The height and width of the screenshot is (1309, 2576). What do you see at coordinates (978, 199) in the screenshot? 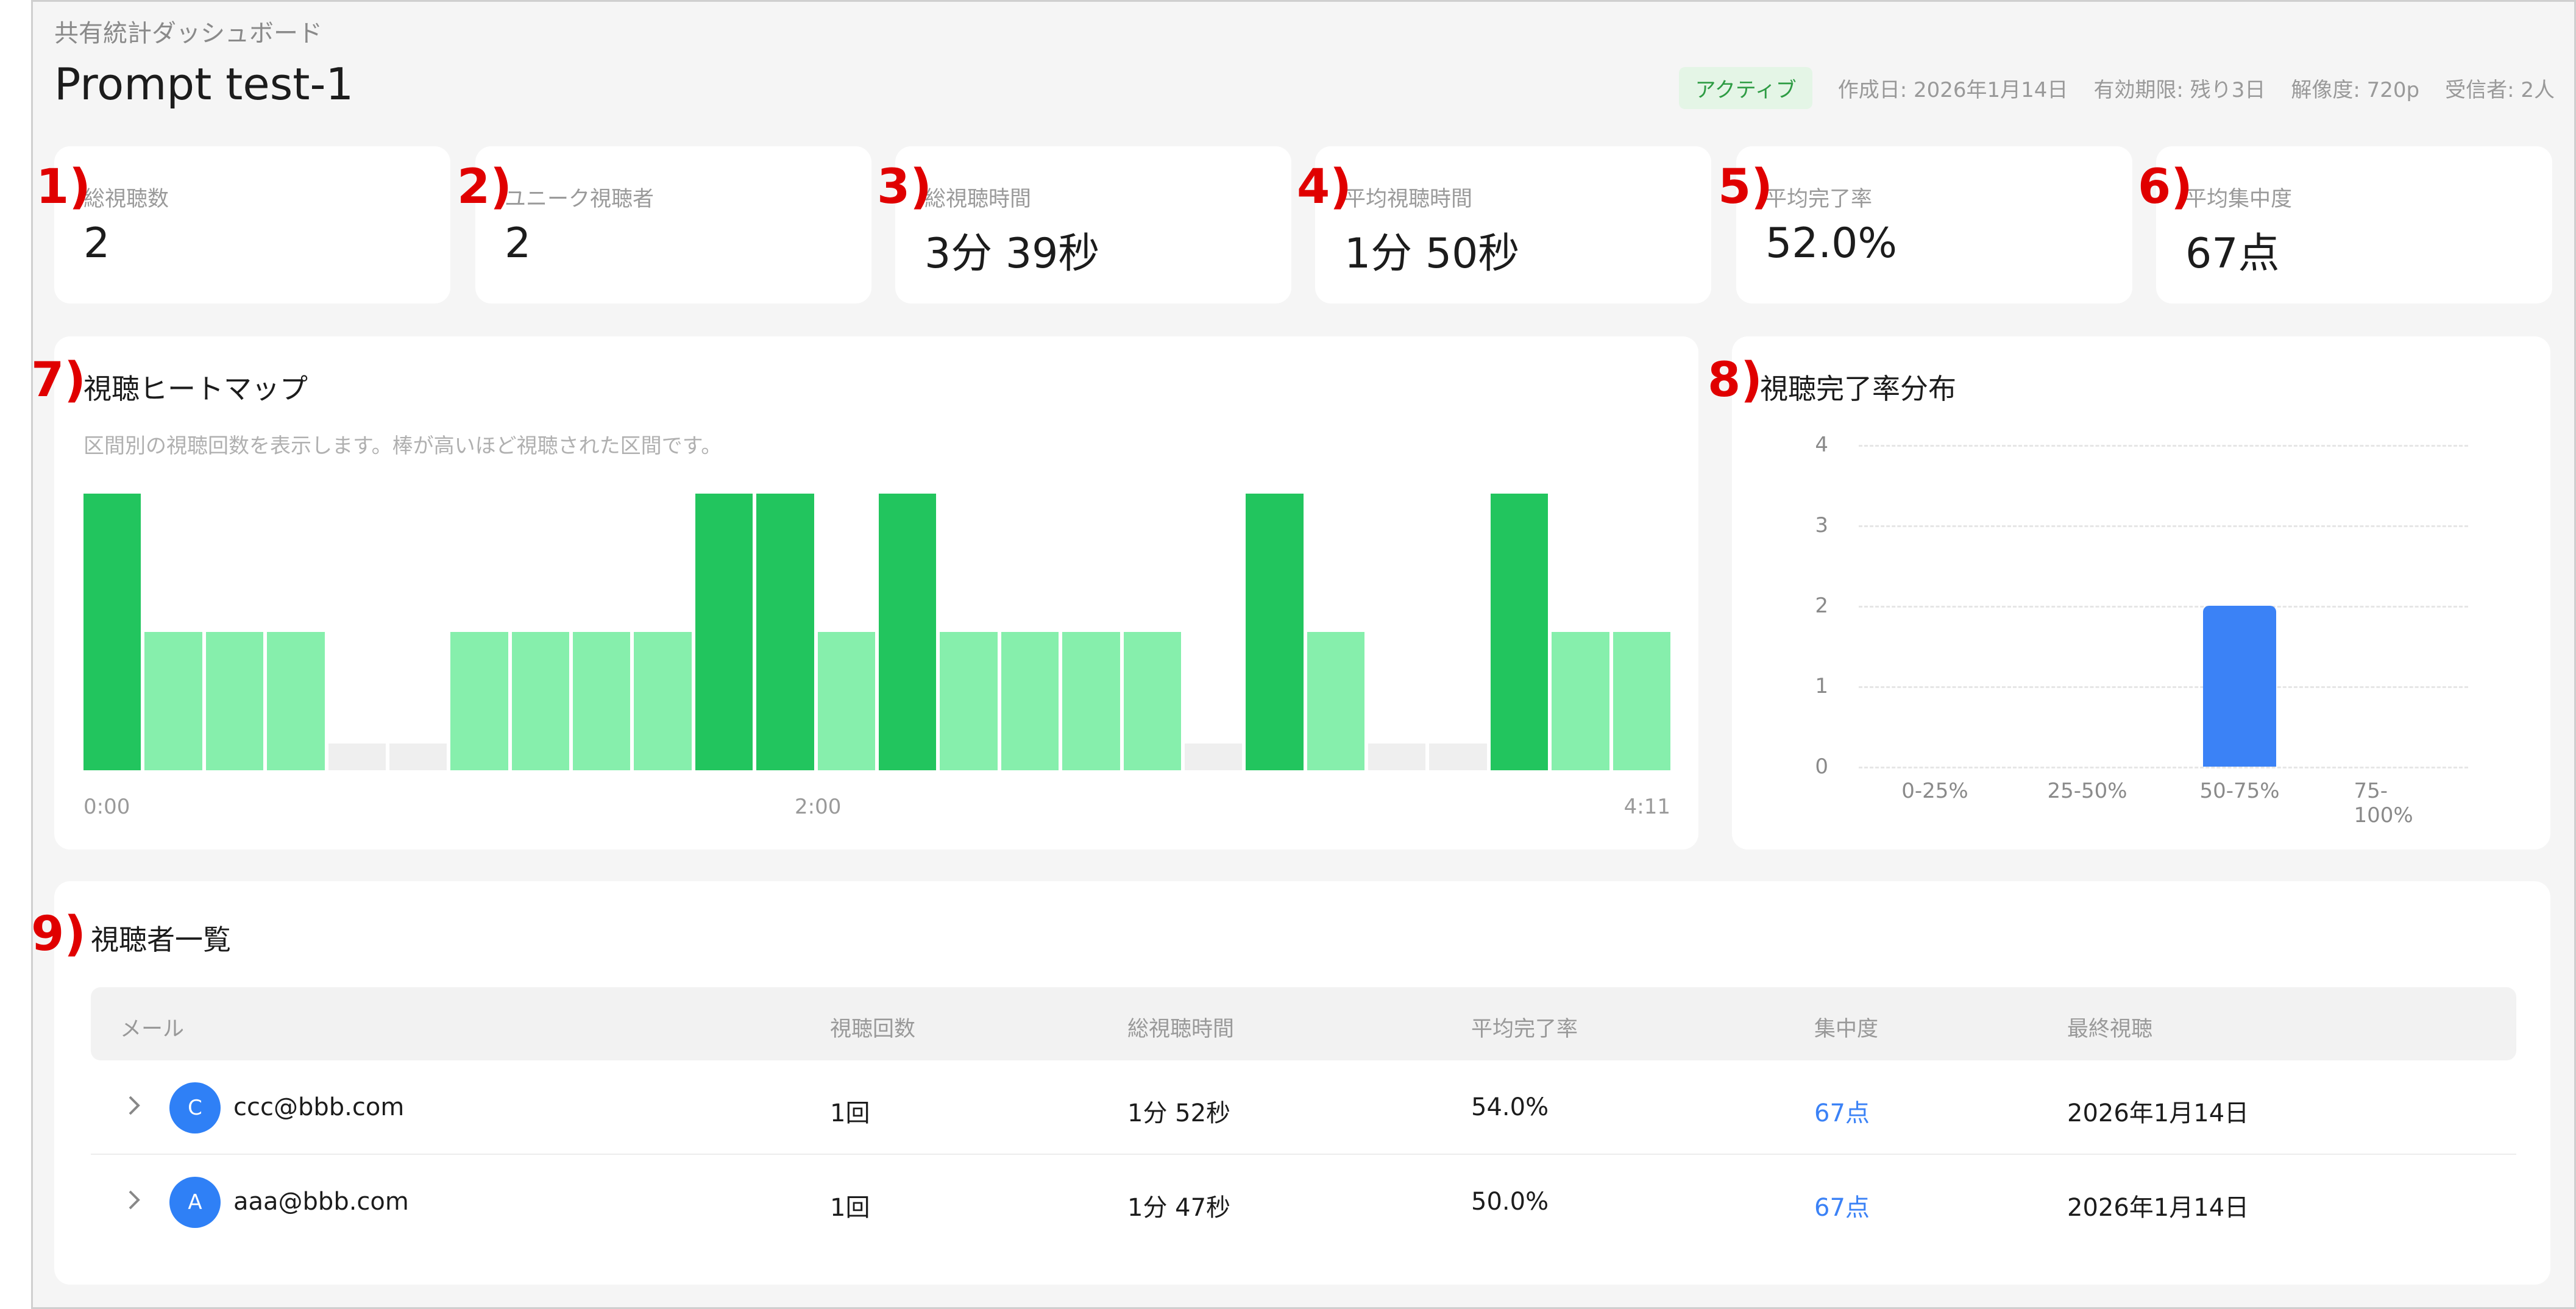
I see `stat-label: 総視聴時間` at bounding box center [978, 199].